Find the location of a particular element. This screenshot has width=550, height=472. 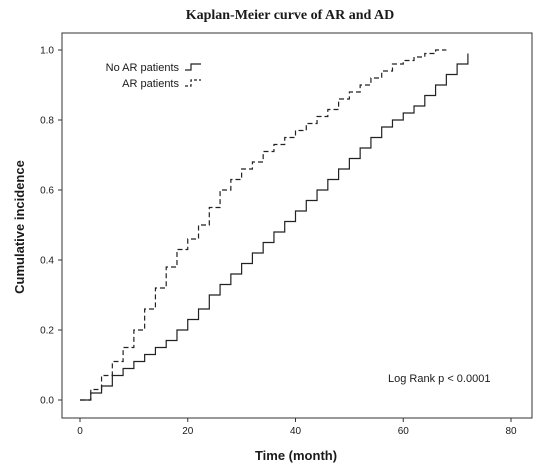

y-tick-label: 0.6 is located at coordinates (47, 191).